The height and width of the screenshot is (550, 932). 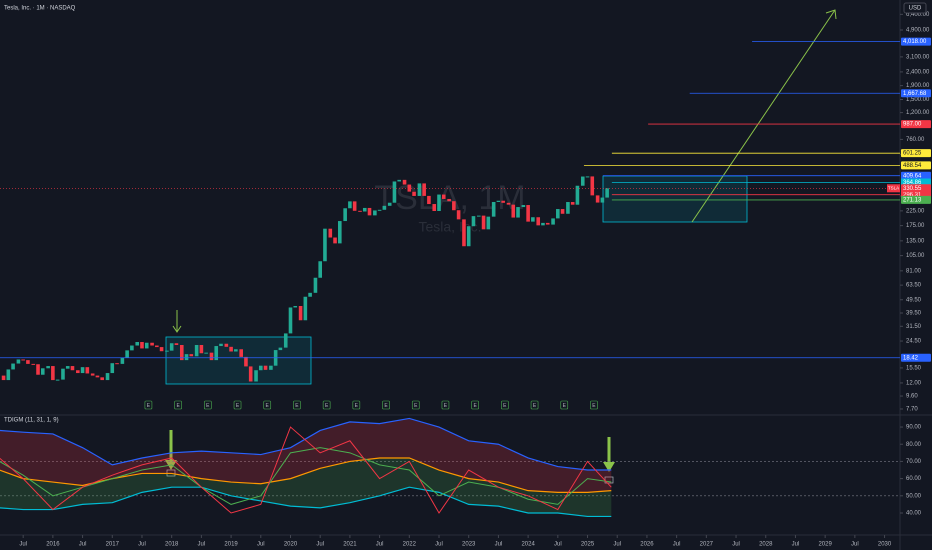 I want to click on y-tick-label: 1,900.00, so click(x=918, y=86).